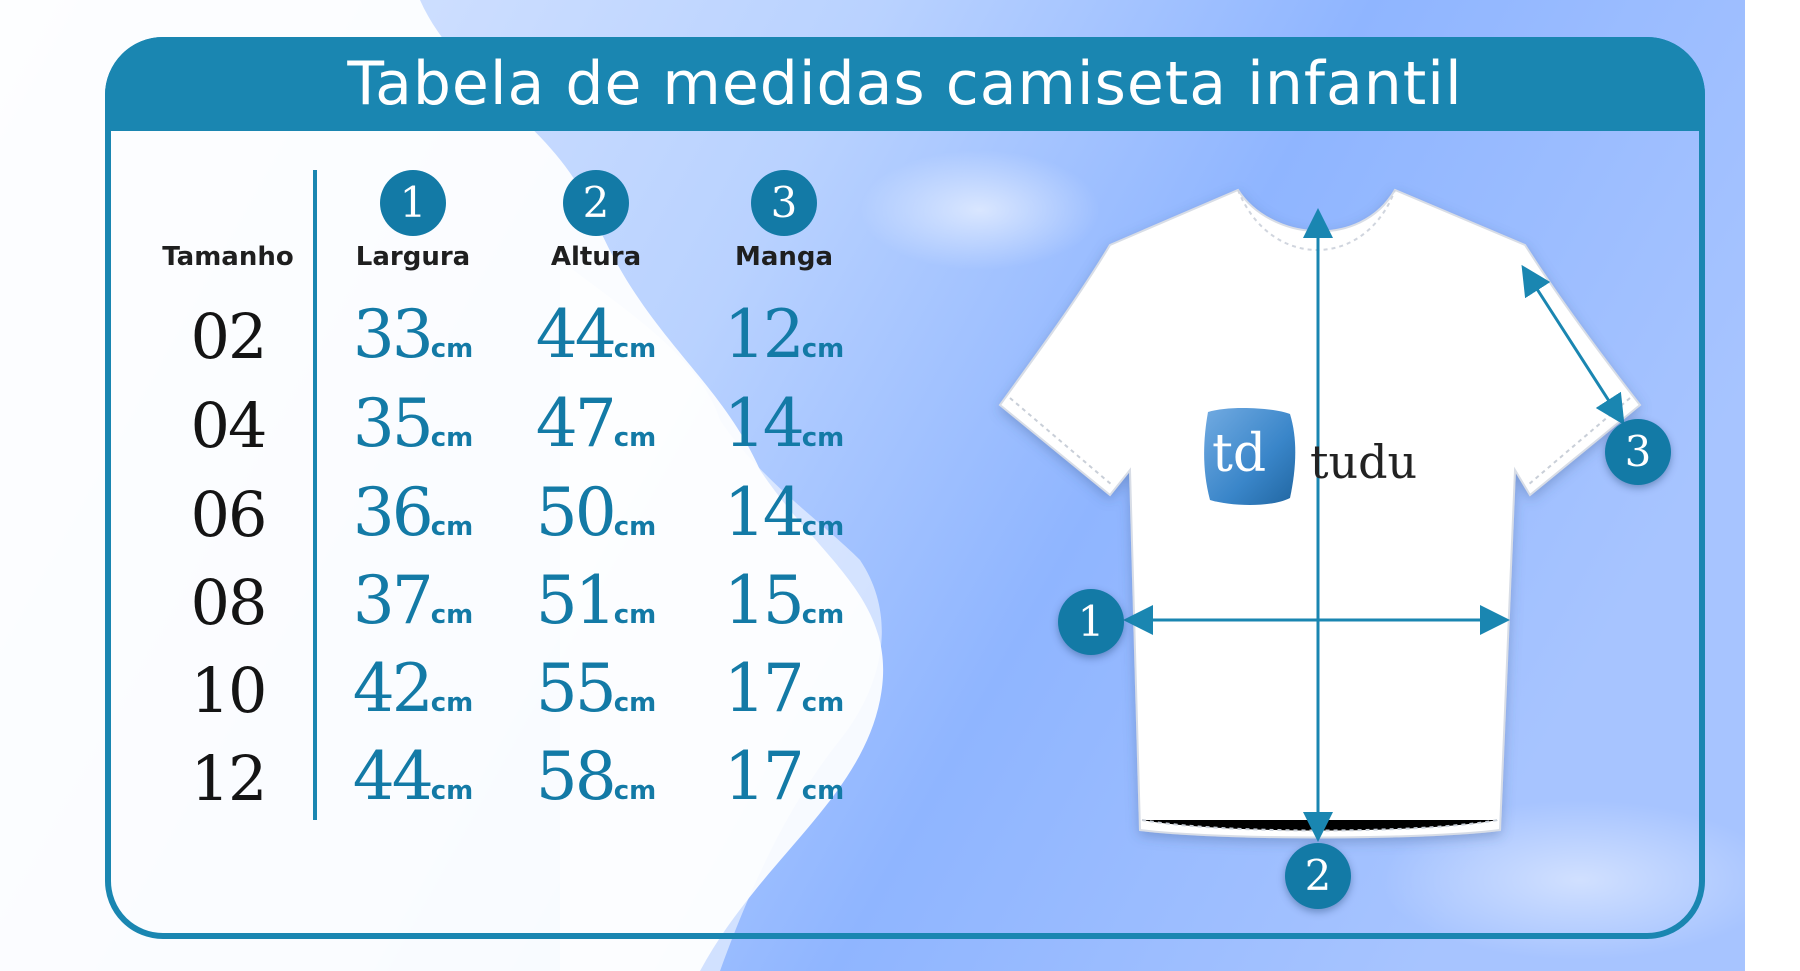 The height and width of the screenshot is (971, 1800). I want to click on measurement-cell: 35cm, so click(413, 423).